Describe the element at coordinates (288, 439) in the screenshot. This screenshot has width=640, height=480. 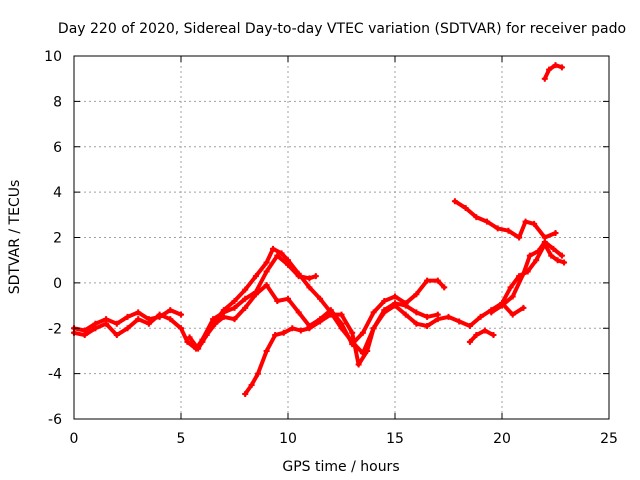
I see `x-tick-label: 10` at that location.